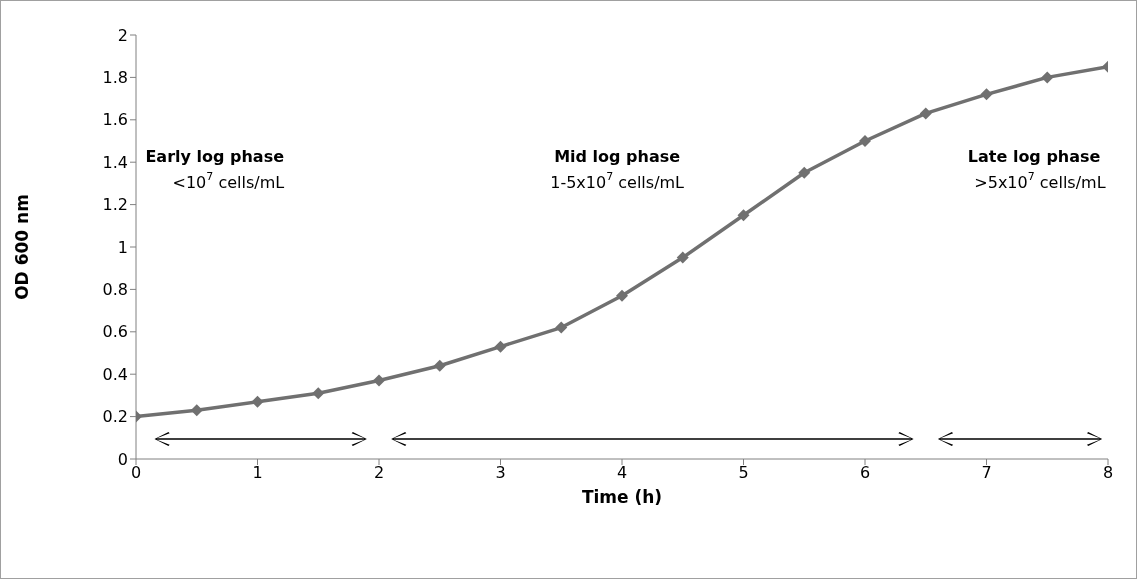 The height and width of the screenshot is (579, 1137). I want to click on annotation: <10$^{7}$ cells/mL, so click(228, 180).